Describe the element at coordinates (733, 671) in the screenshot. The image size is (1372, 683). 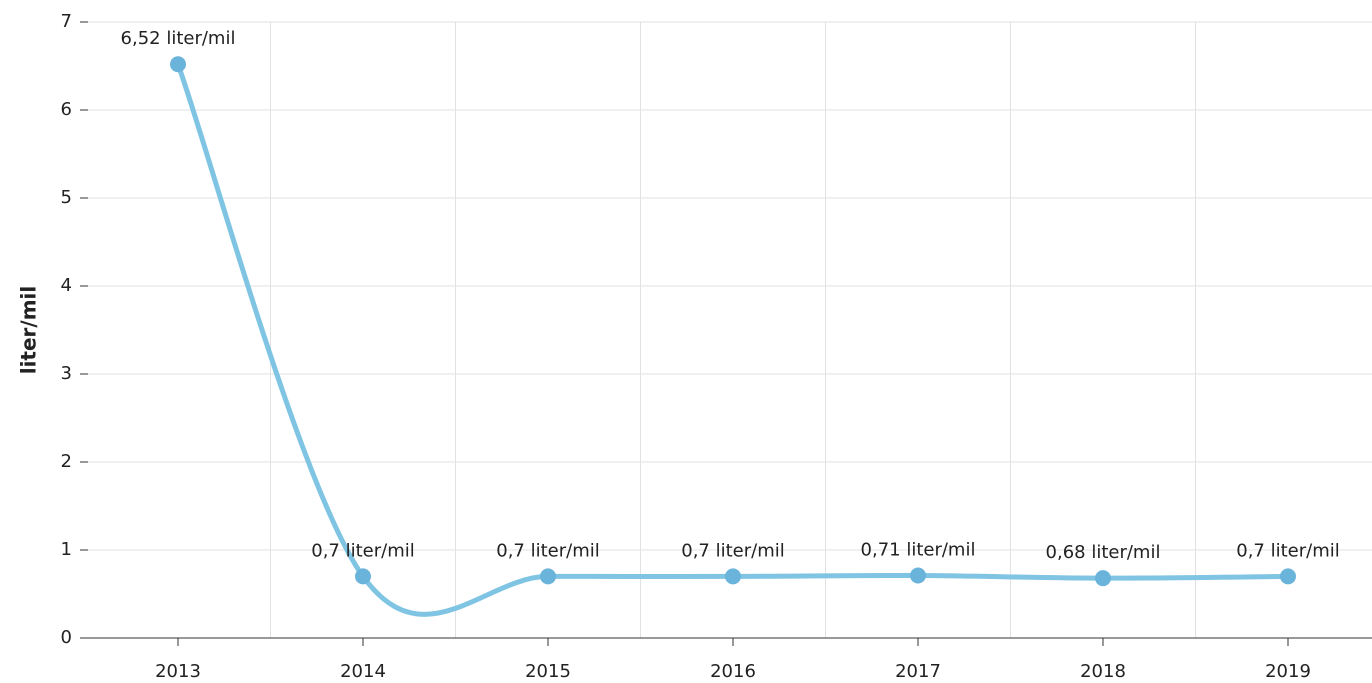
I see `x-tick-label: 2016` at that location.